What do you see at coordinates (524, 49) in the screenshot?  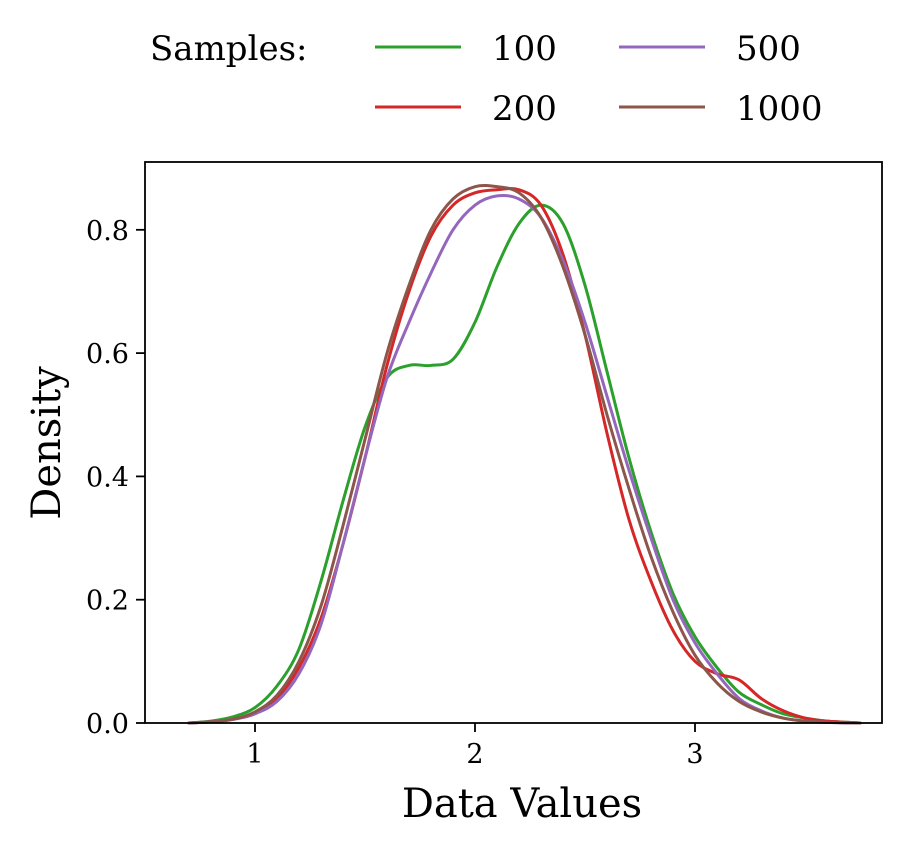 I see `legend-label-100: 100` at bounding box center [524, 49].